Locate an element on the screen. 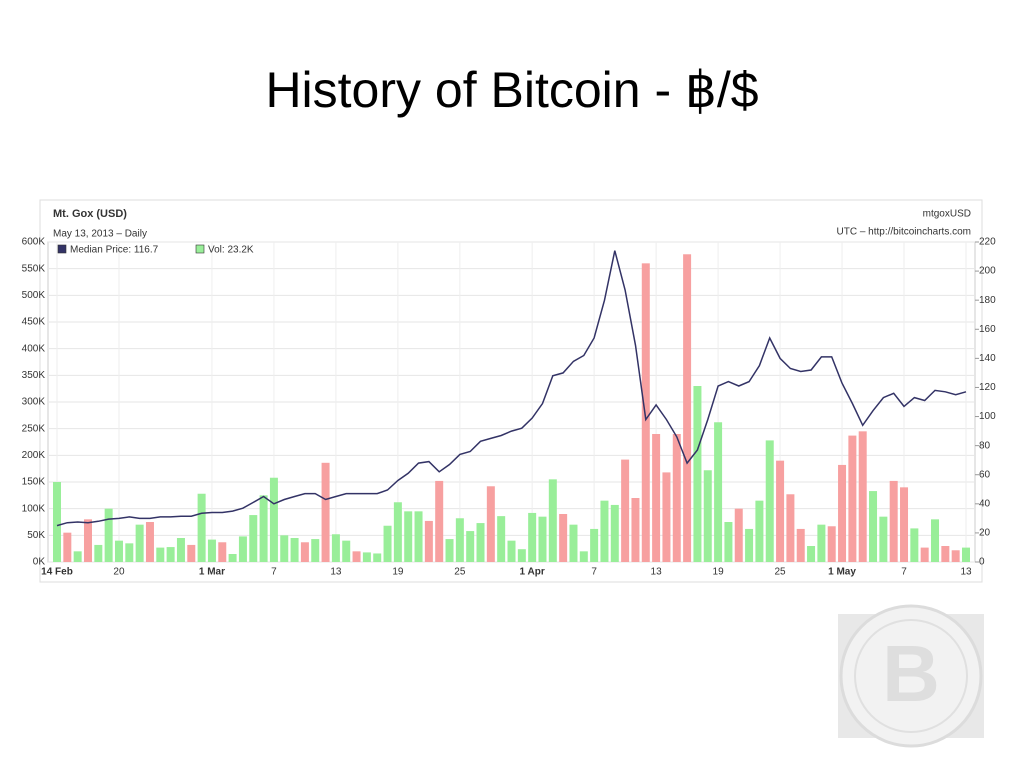 The width and height of the screenshot is (1024, 773). y-tick-label: 500K is located at coordinates (34, 295).